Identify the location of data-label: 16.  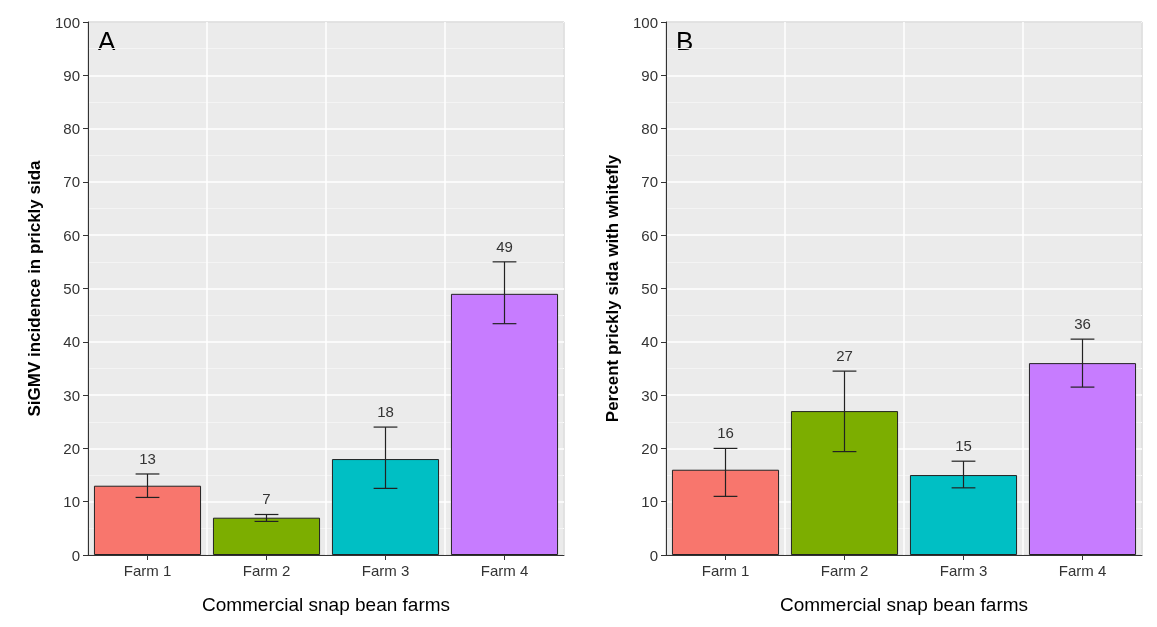
(725, 433).